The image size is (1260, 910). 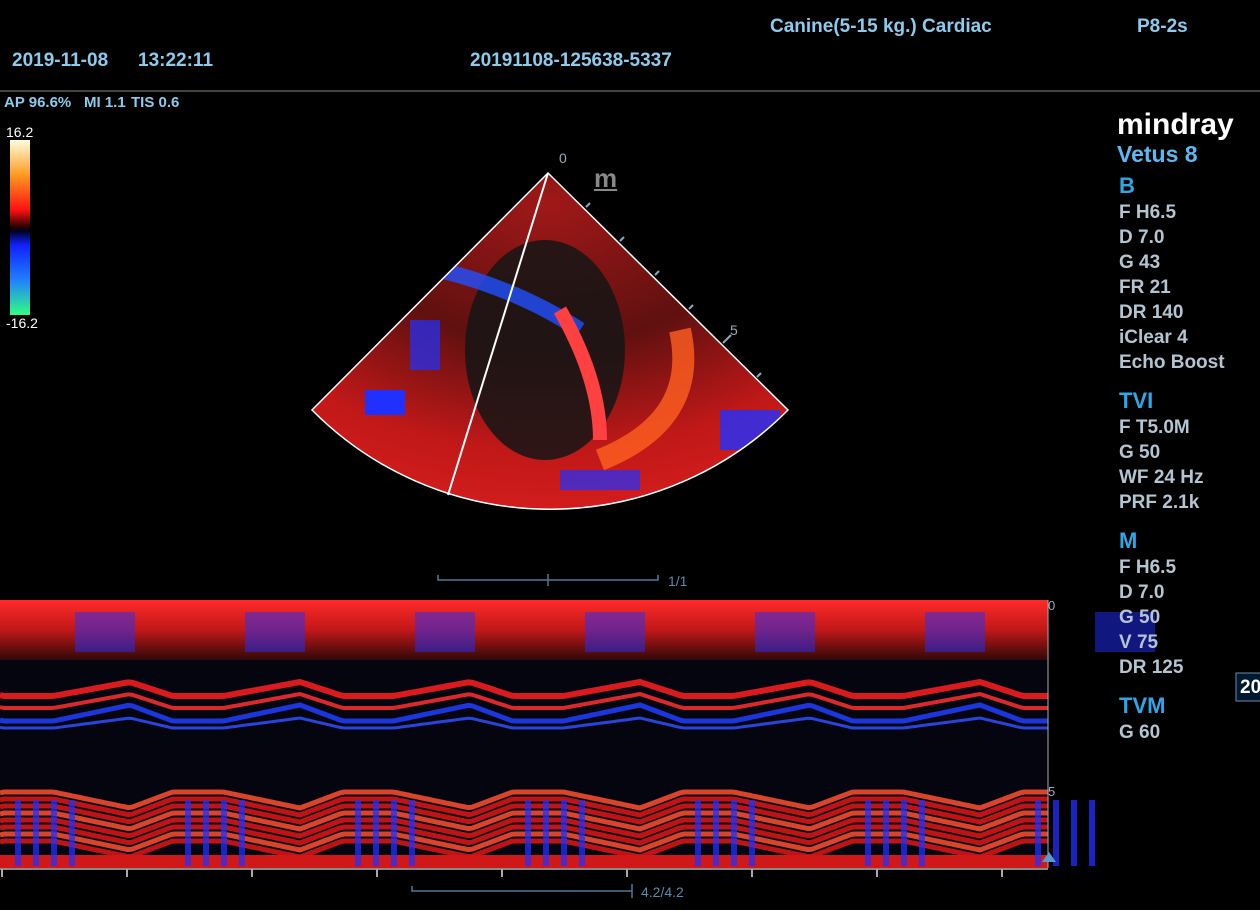 What do you see at coordinates (1128, 540) in the screenshot?
I see `section-title: M` at bounding box center [1128, 540].